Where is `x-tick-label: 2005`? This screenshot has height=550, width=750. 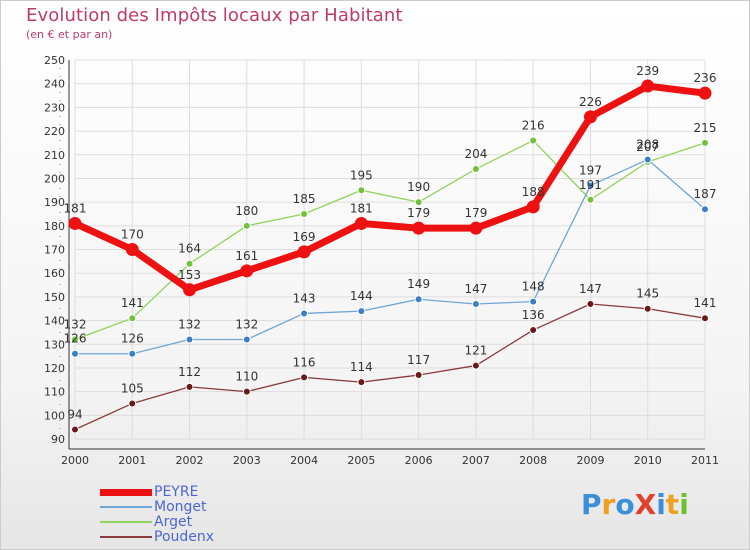
x-tick-label: 2005 is located at coordinates (361, 460).